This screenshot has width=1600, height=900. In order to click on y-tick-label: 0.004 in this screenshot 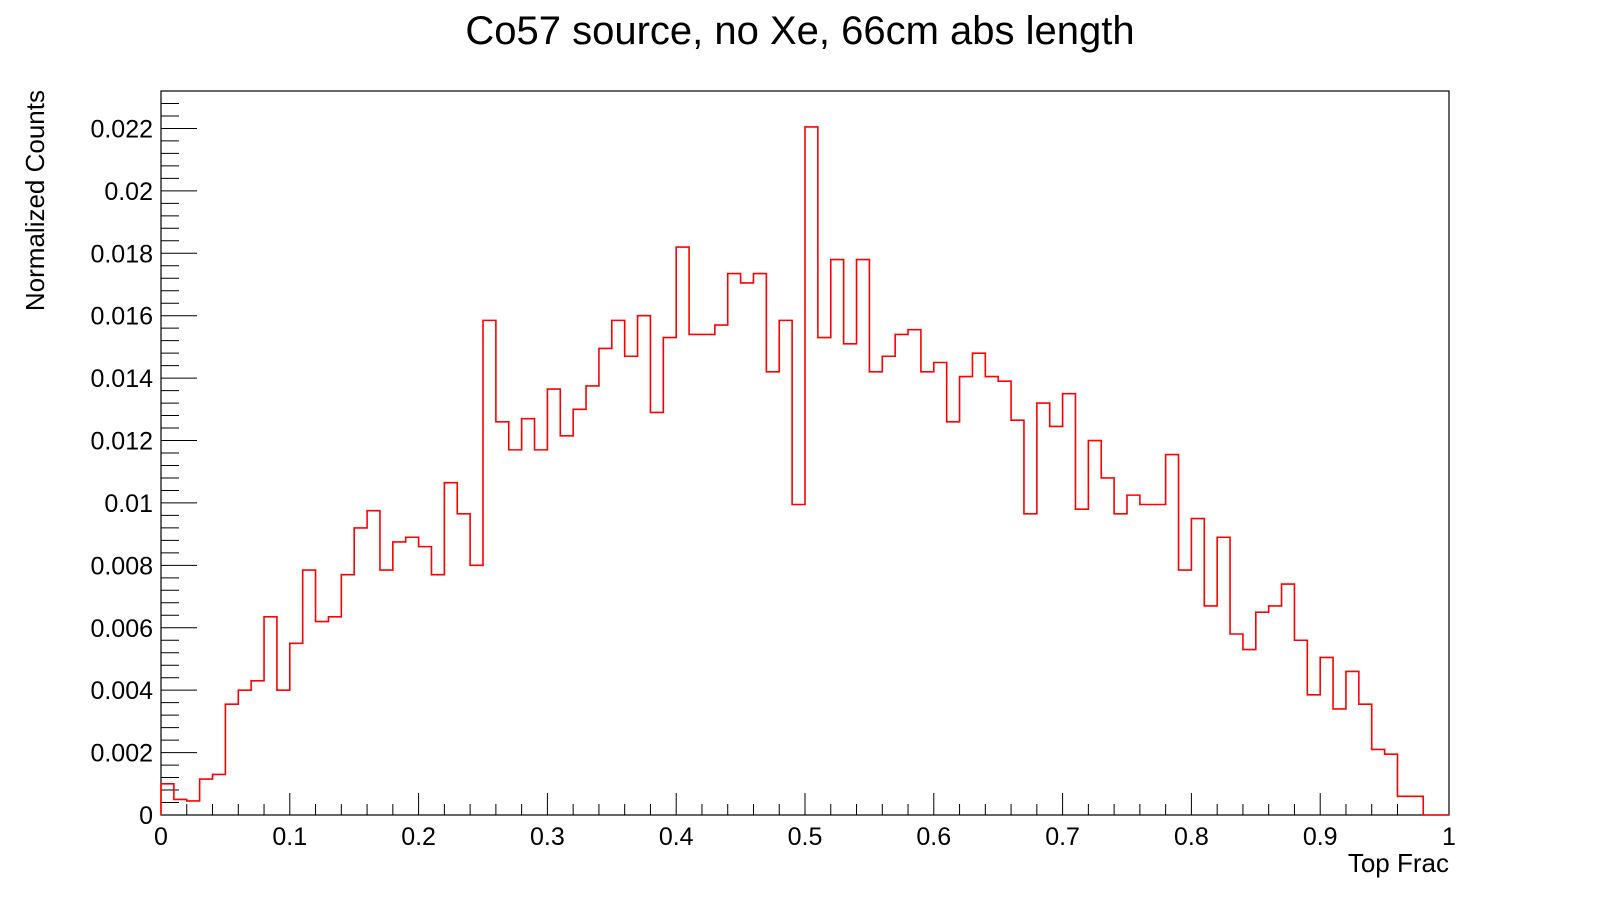, I will do `click(121, 691)`.